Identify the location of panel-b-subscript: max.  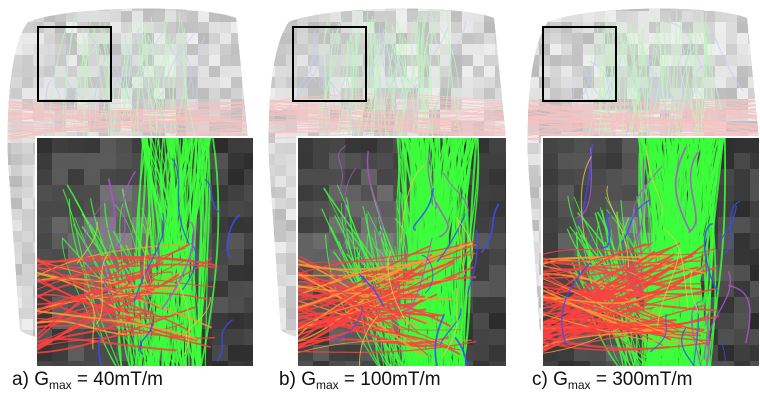
(327, 385).